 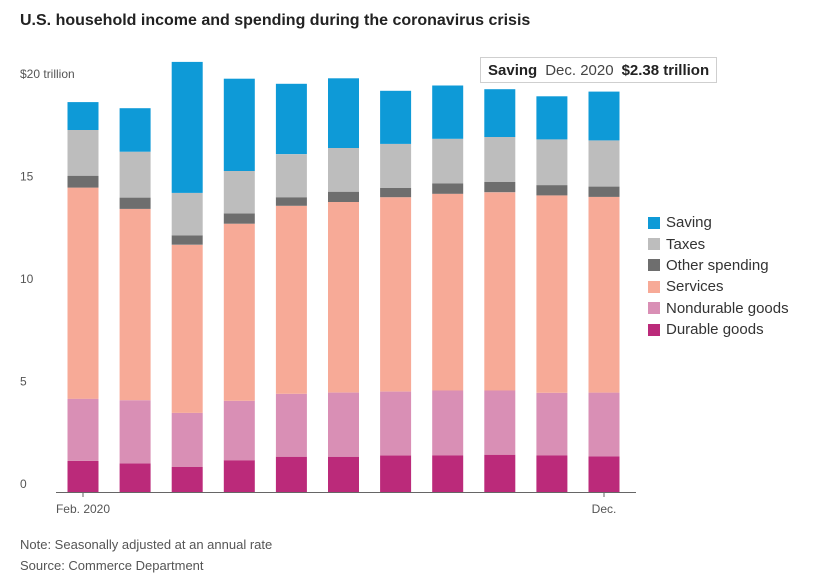 What do you see at coordinates (715, 330) in the screenshot?
I see `legend-label: Durable goods` at bounding box center [715, 330].